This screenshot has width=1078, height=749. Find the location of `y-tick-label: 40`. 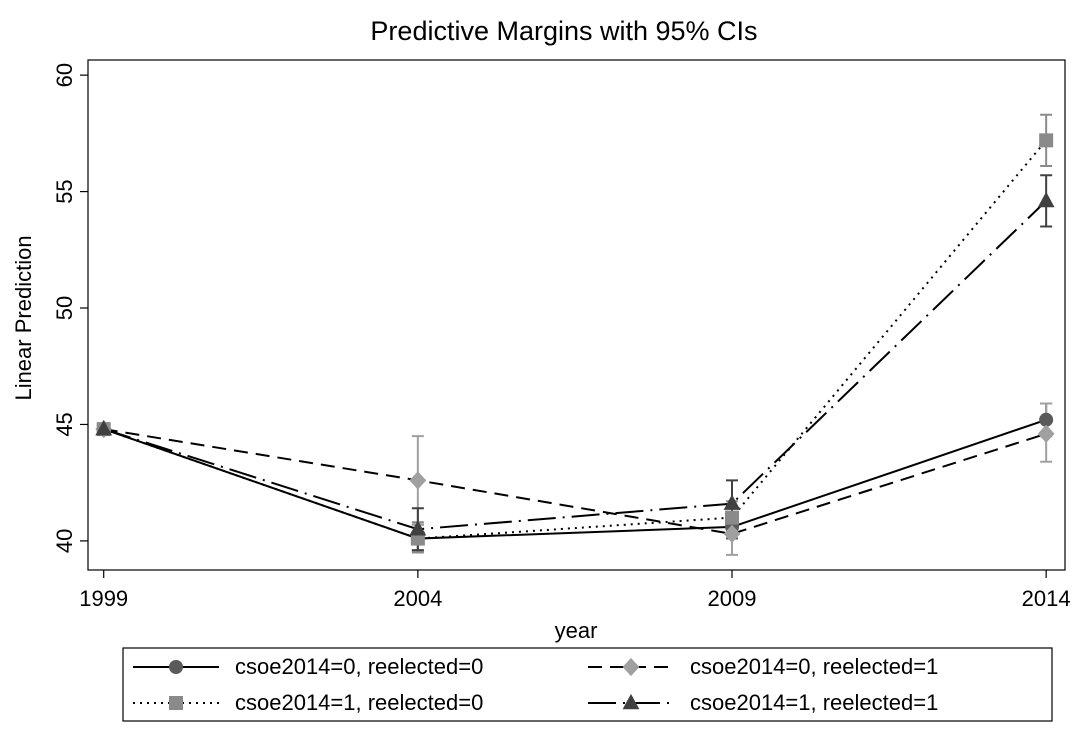

y-tick-label: 40 is located at coordinates (64, 541).